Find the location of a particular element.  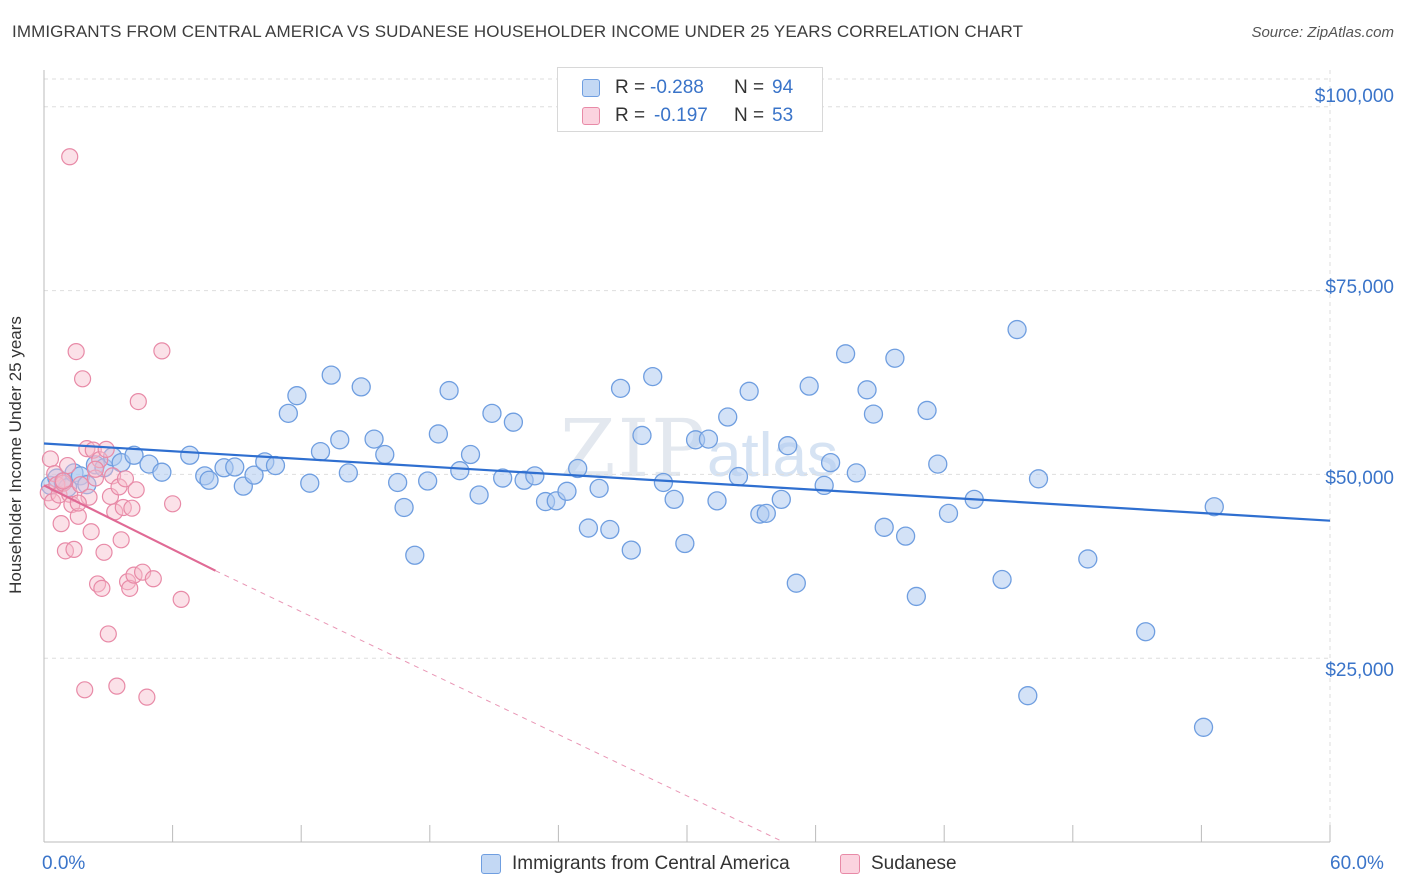

trend-line-sudanese-extension is located at coordinates (499, 706).